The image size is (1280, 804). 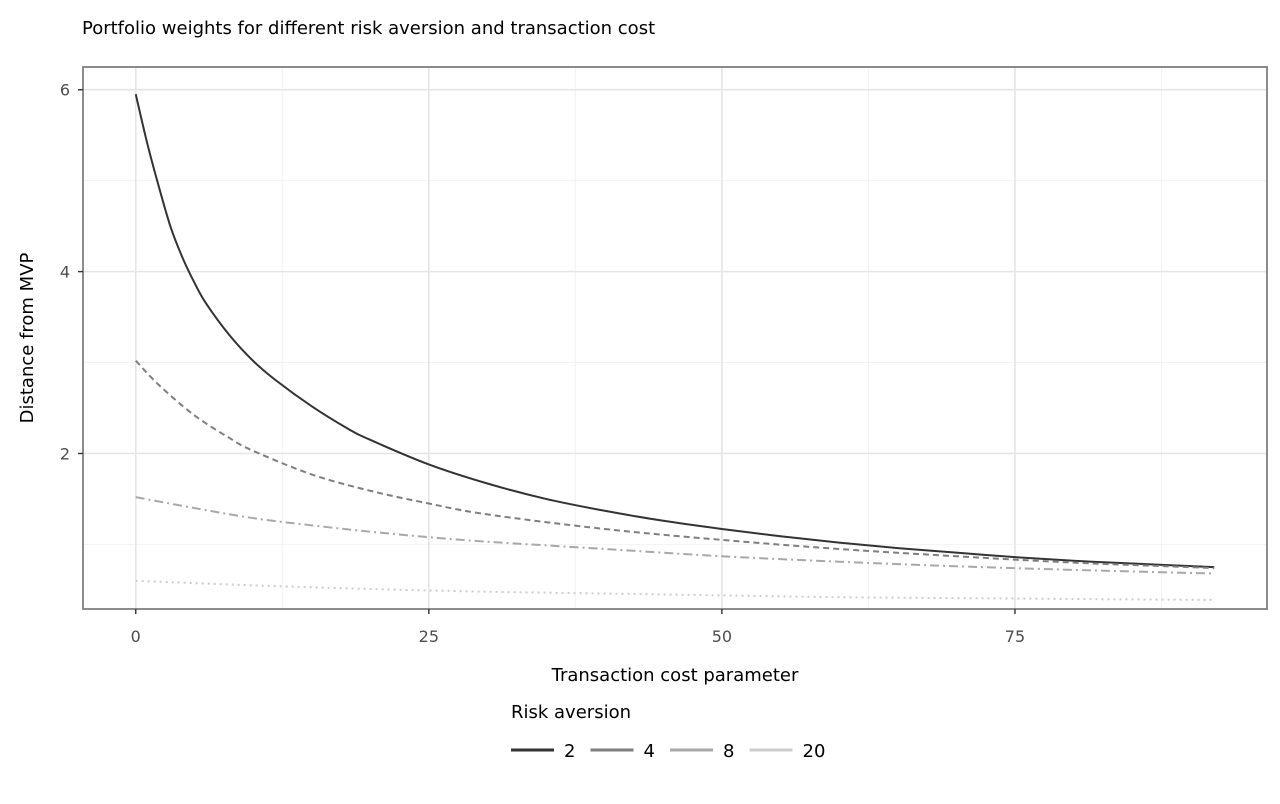 What do you see at coordinates (668, 751) in the screenshot?
I see `legend: 2 4 8 20` at bounding box center [668, 751].